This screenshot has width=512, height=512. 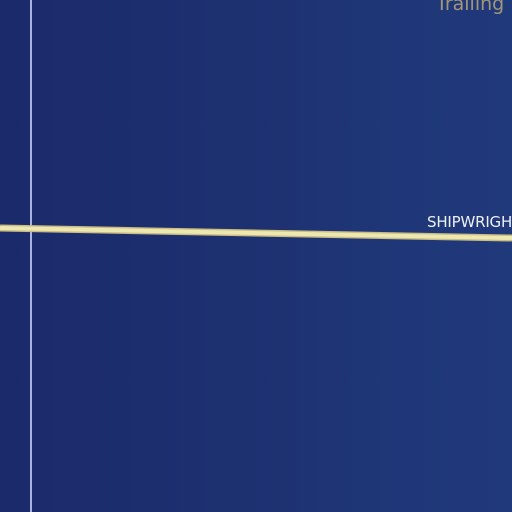 I want to click on place-label-top: Trailing, so click(x=470, y=7).